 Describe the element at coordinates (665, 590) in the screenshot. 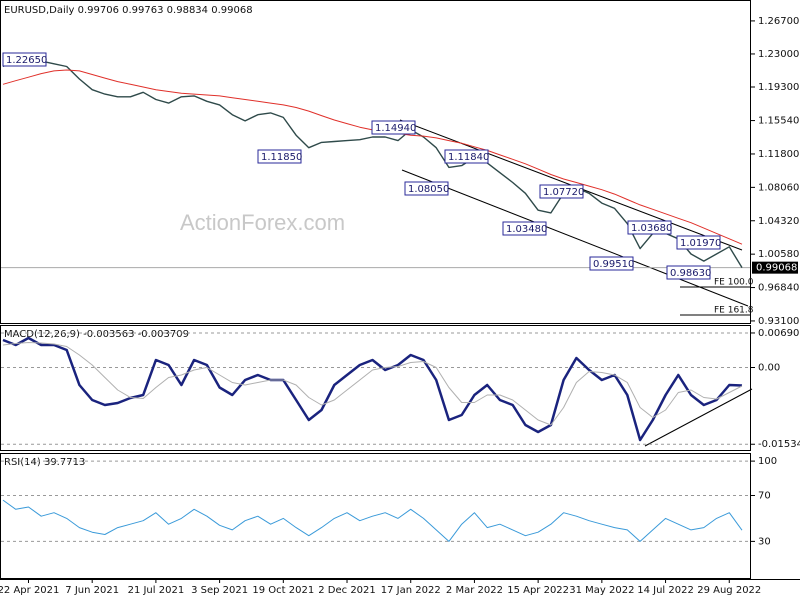

I see `x-tick-label: 14 Jul 2022` at that location.